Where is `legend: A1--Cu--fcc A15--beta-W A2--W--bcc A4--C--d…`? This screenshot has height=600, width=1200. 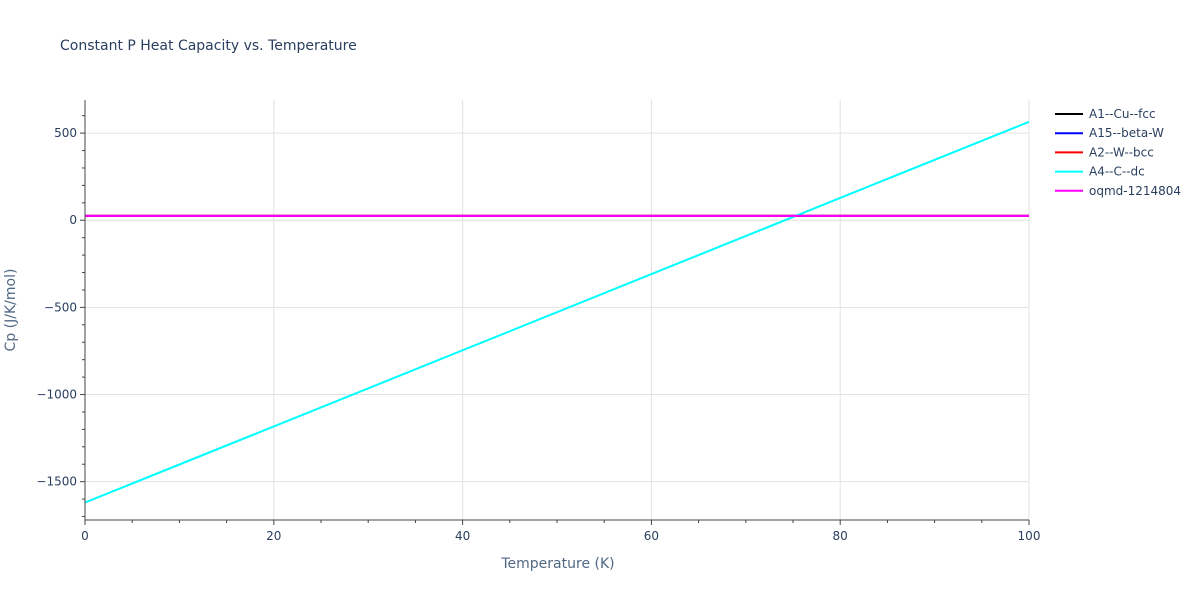 legend: A1--Cu--fcc A15--beta-W A2--W--bcc A4--C--d… is located at coordinates (1118, 152).